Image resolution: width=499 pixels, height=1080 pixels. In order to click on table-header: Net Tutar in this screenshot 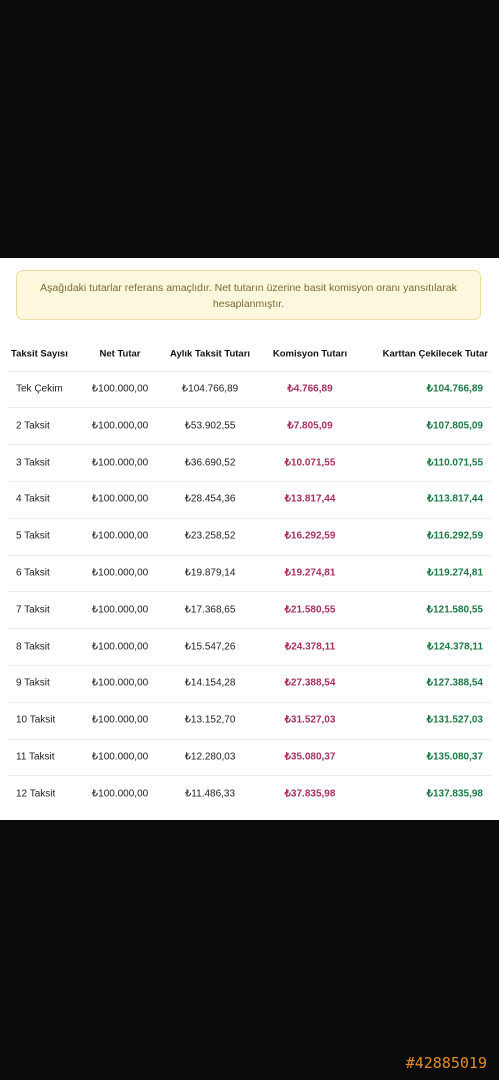, I will do `click(120, 354)`.